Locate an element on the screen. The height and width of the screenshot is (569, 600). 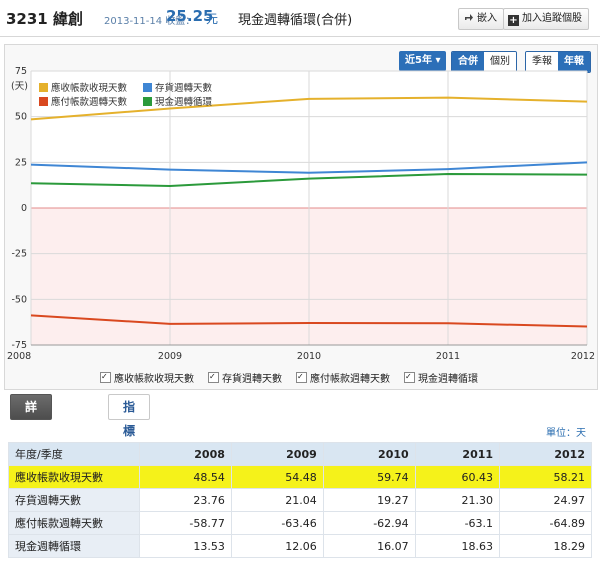
y-tick-label: -50 is located at coordinates (19, 299).